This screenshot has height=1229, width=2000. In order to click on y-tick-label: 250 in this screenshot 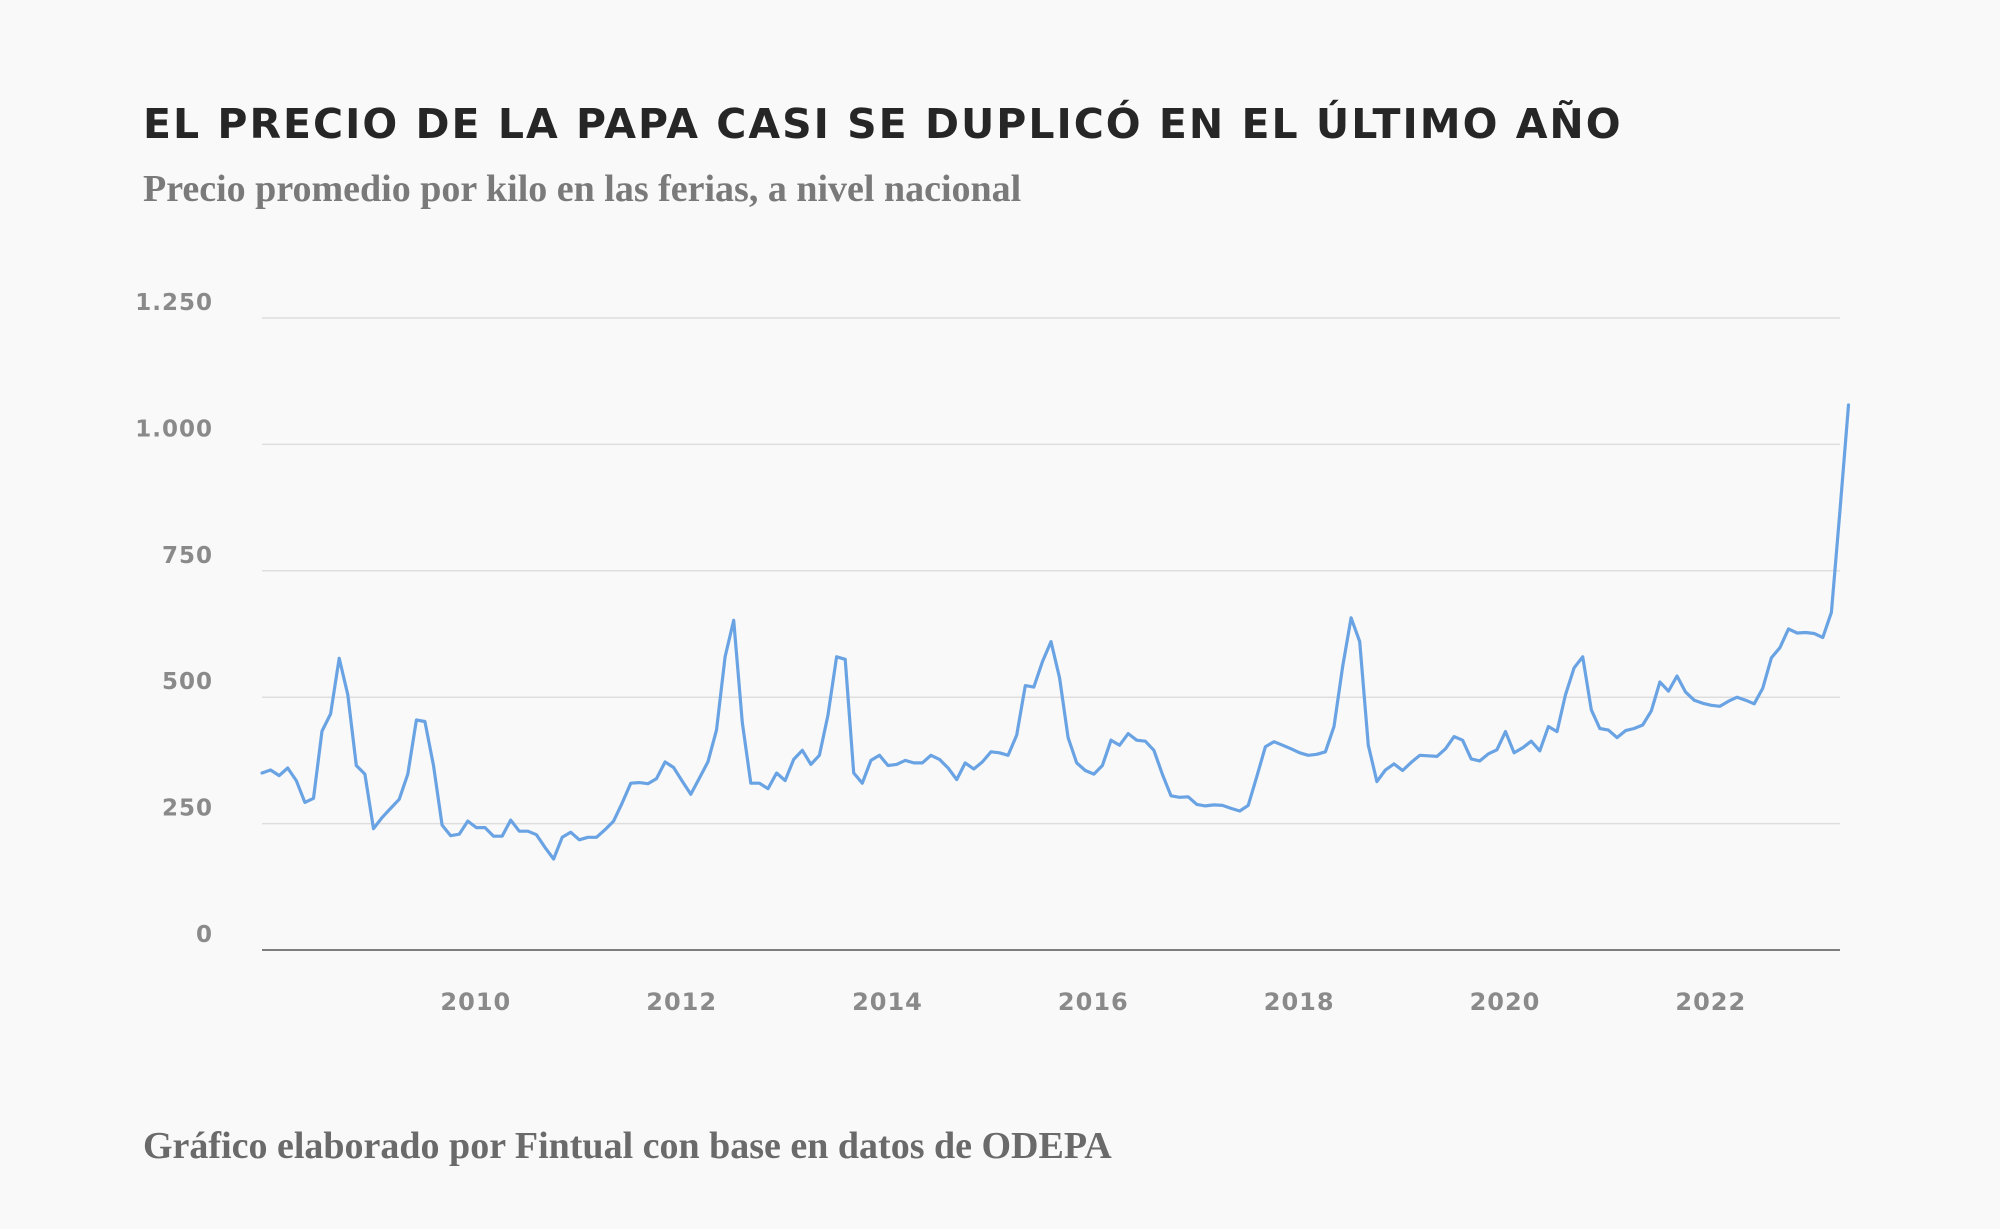, I will do `click(187, 809)`.